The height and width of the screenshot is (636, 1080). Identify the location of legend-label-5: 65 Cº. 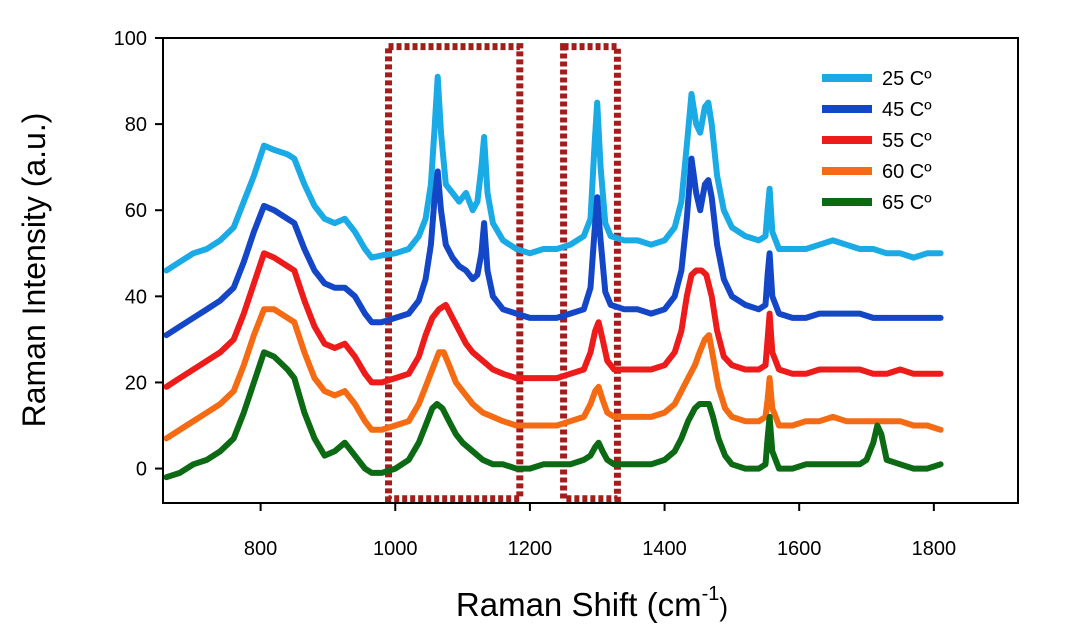
(907, 203).